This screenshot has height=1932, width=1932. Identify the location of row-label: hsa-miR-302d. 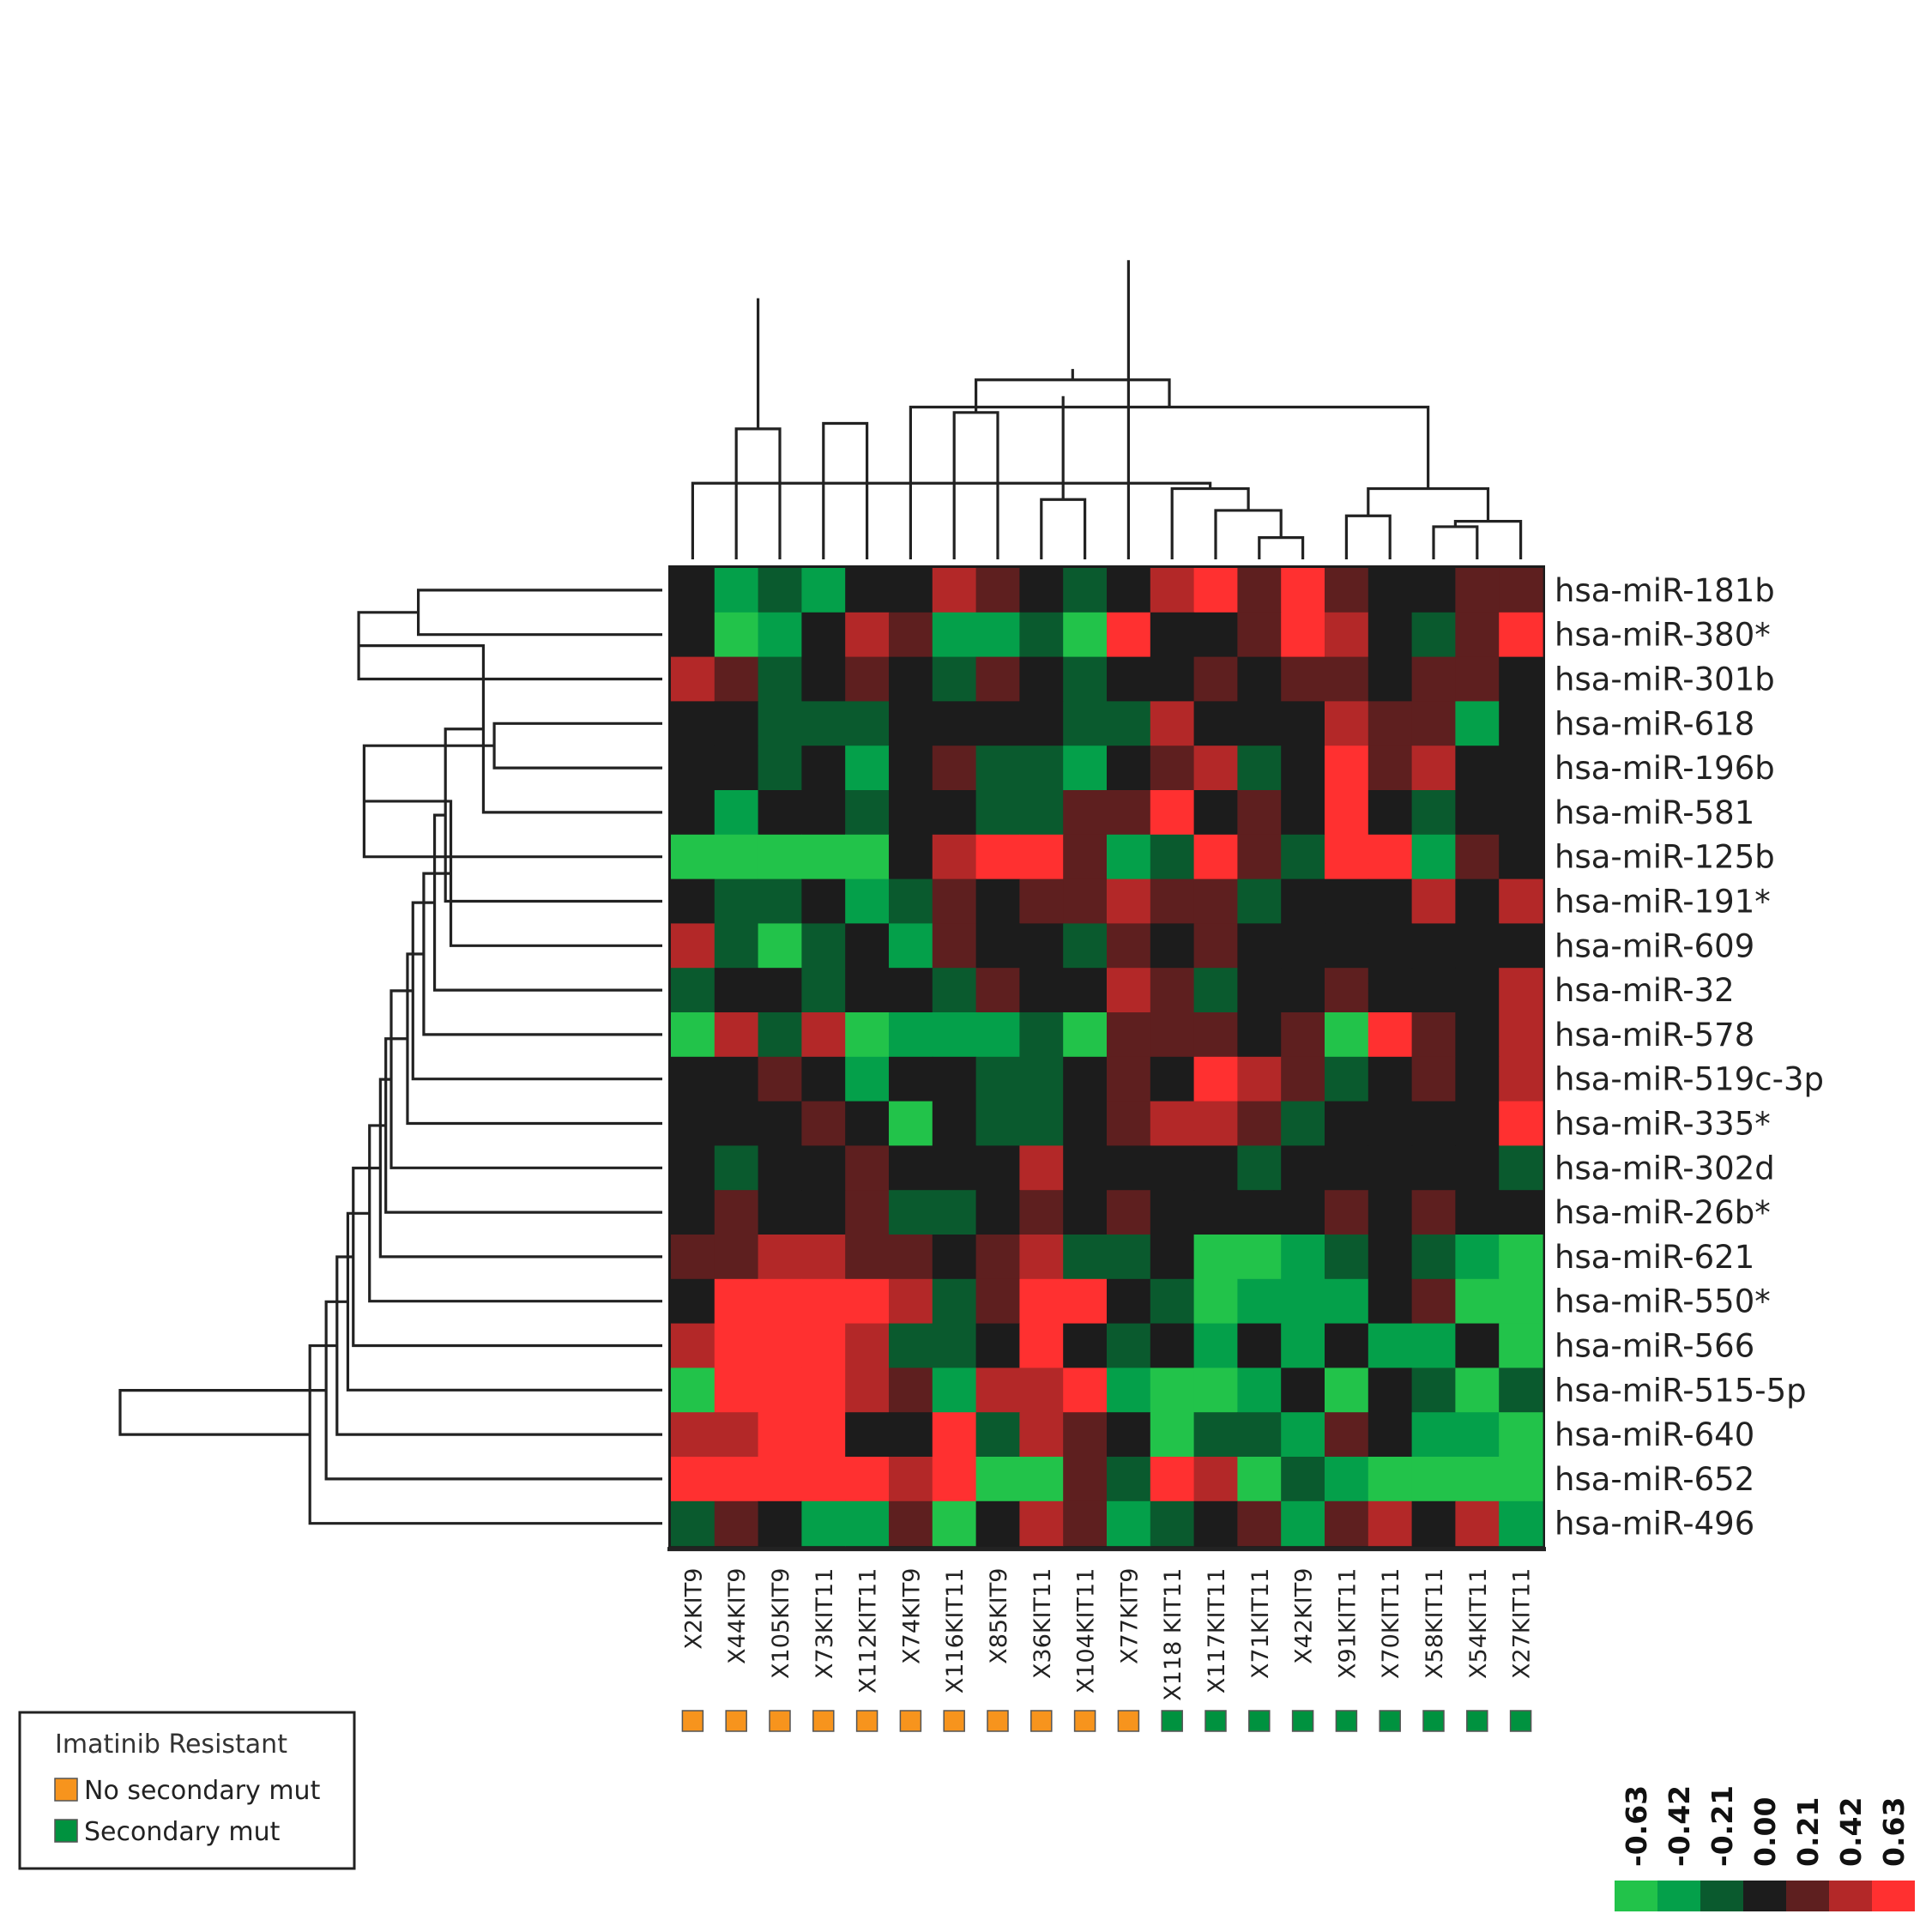
(1665, 1168).